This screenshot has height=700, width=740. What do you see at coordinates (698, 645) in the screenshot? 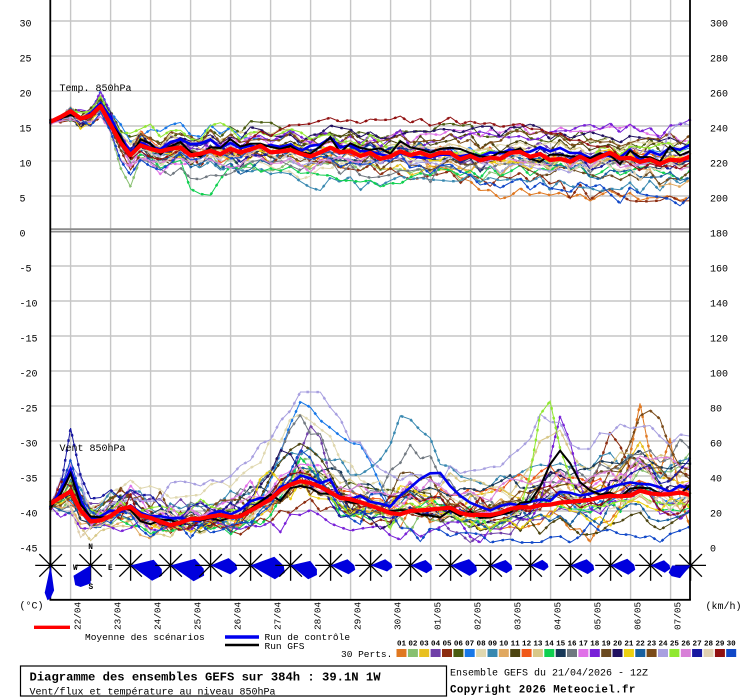
I see `svg-text: 27` at bounding box center [698, 645].